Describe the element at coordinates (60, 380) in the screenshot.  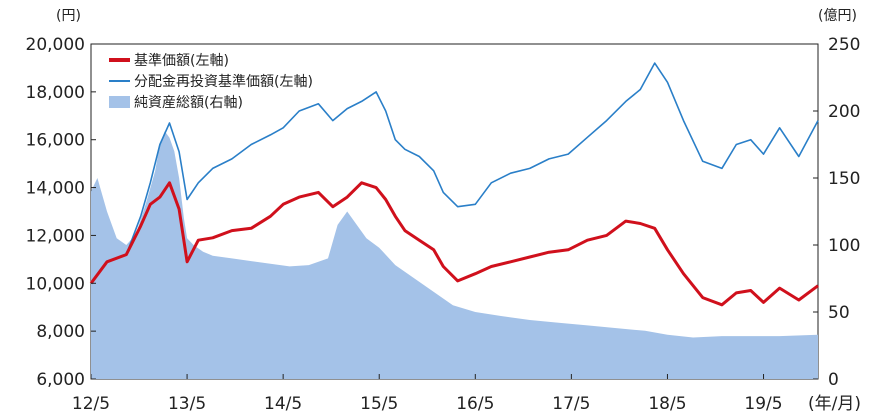
I see `left-axis-tick-label: 6,000` at that location.